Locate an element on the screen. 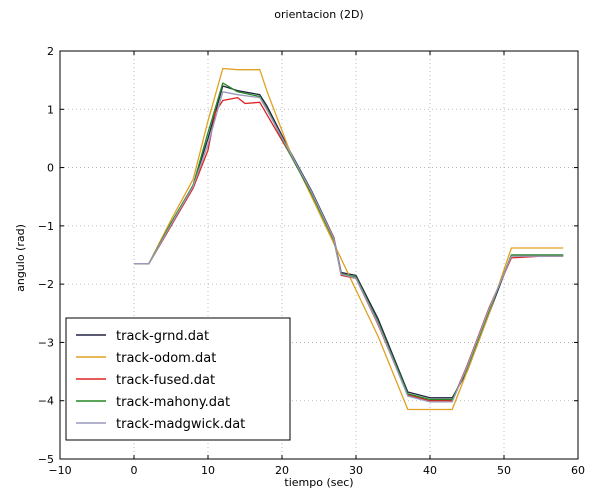 The image size is (595, 492). y-tick-label: 2 is located at coordinates (50, 51).